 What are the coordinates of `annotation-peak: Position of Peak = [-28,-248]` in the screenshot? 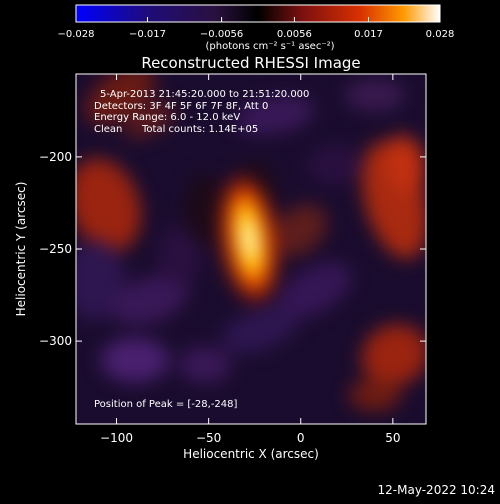 It's located at (166, 404).